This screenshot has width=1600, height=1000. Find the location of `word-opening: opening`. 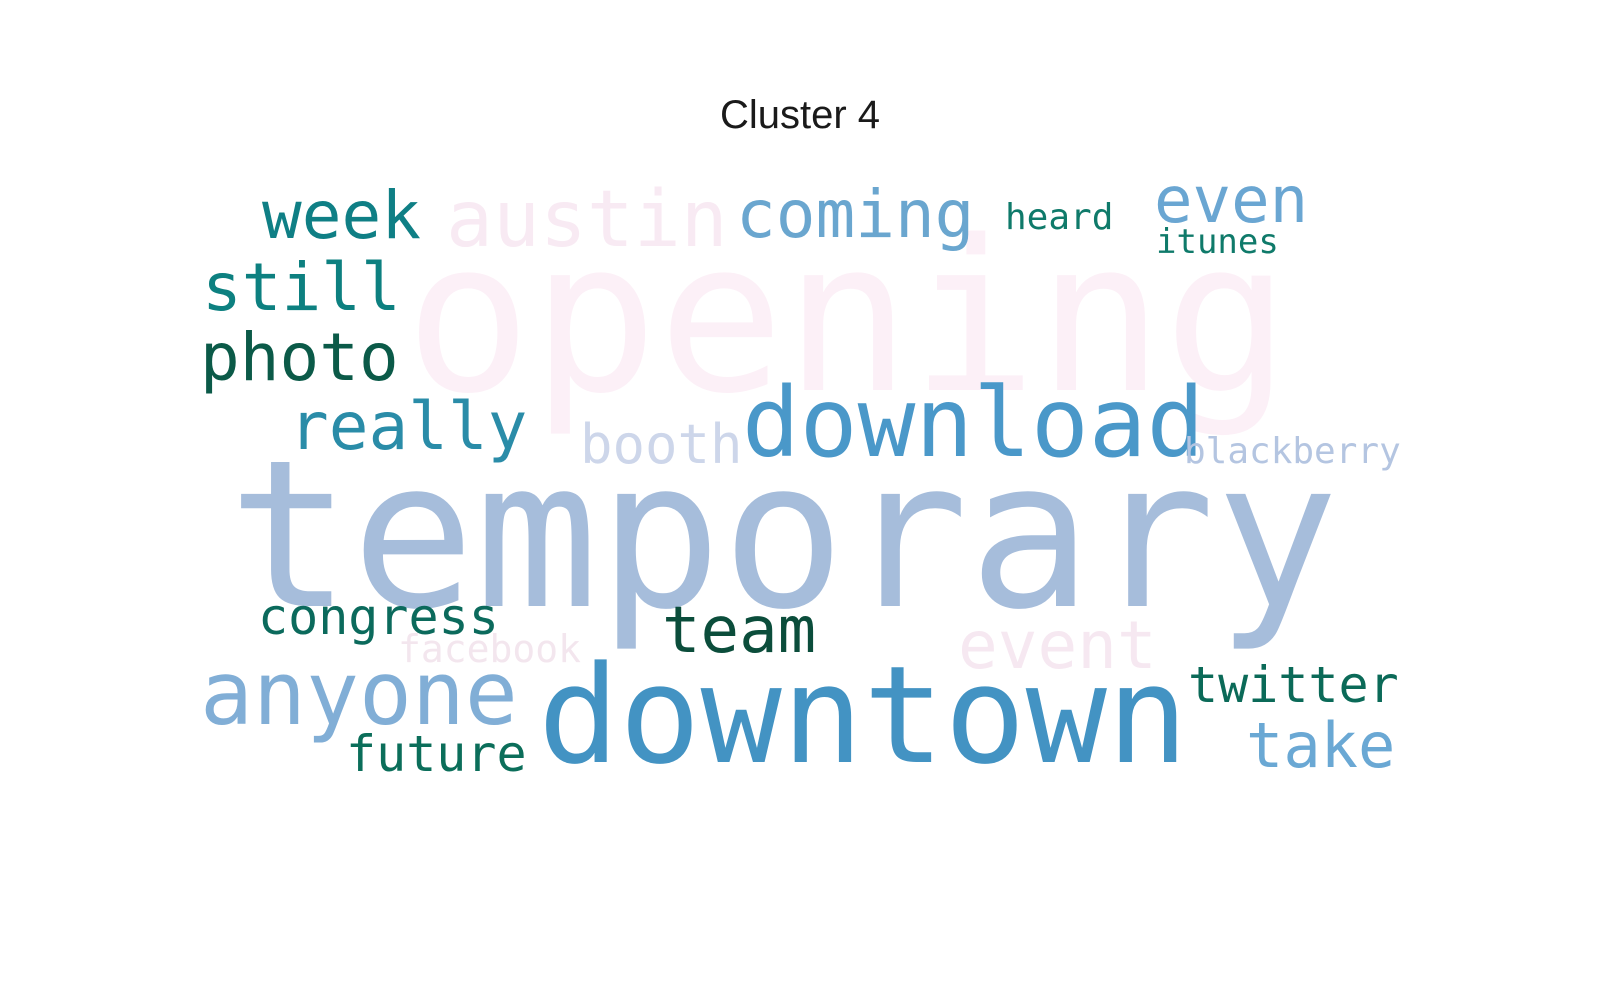

word-opening: opening is located at coordinates (847, 317).